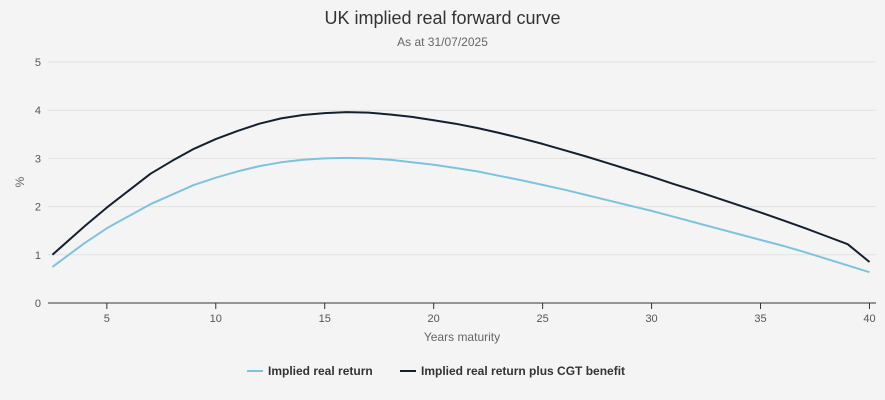 Image resolution: width=885 pixels, height=400 pixels. Describe the element at coordinates (38, 159) in the screenshot. I see `y-tick-label: 3` at that location.